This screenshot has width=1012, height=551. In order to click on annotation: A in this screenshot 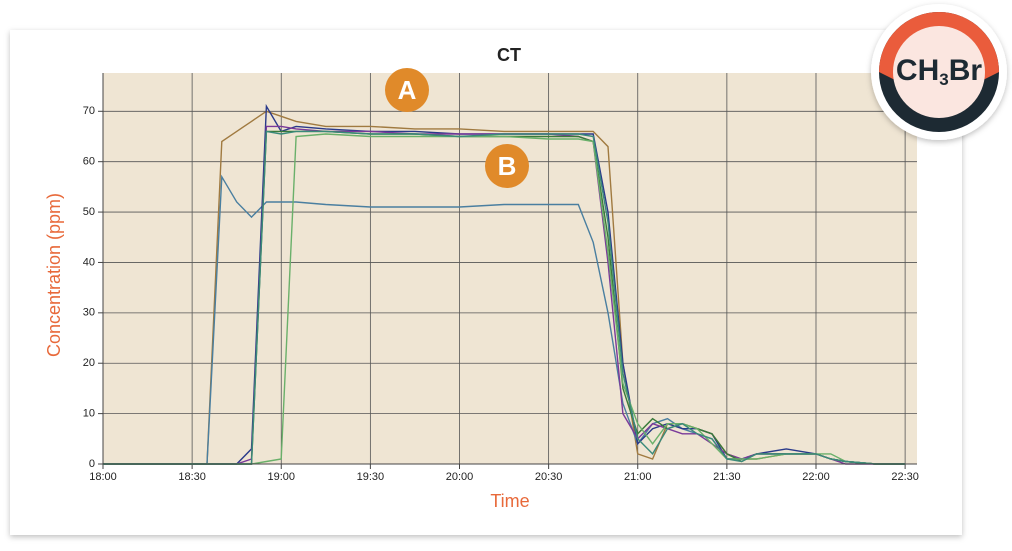, I will do `click(407, 90)`.